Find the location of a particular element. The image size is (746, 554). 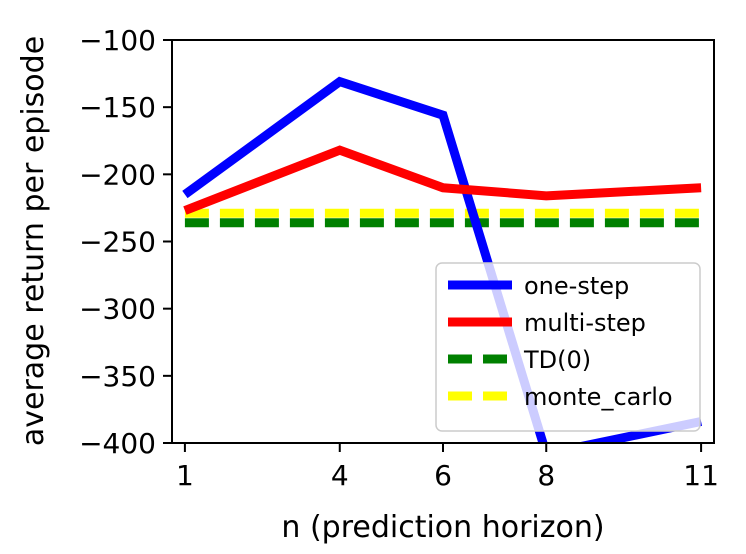

y-tick-label: −200 is located at coordinates (117, 174).